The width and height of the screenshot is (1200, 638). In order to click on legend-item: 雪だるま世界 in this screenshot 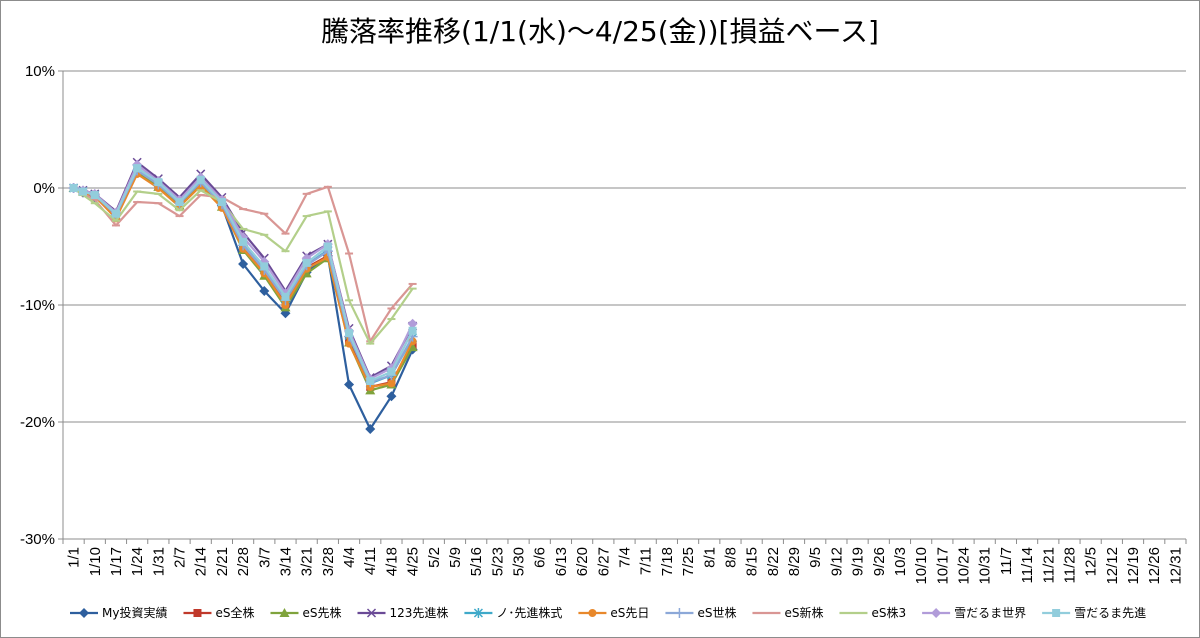, I will do `click(974, 613)`.